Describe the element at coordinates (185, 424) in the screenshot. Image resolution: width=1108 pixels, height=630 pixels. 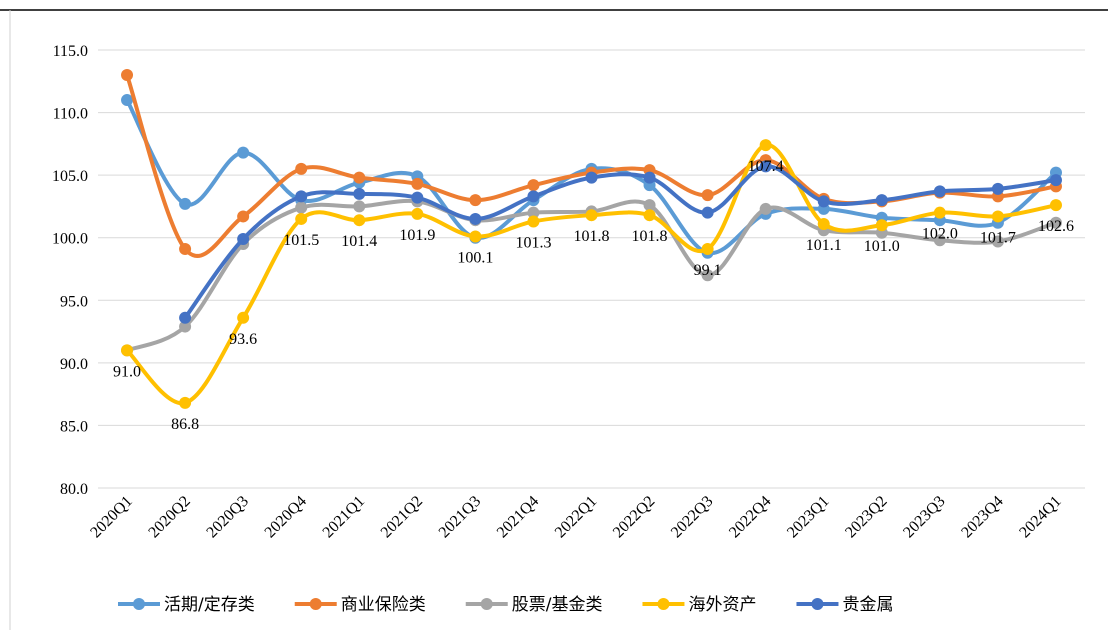
I see `data-label: 86.8` at that location.